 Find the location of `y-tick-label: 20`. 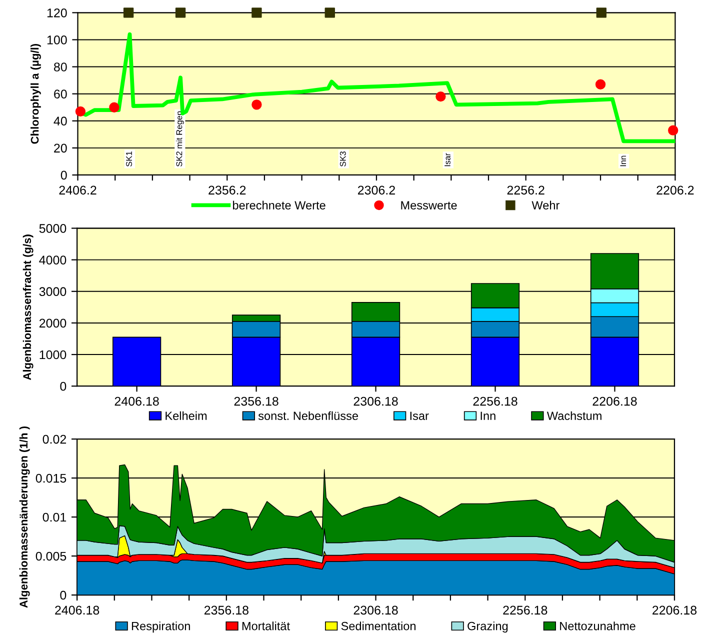

y-tick-label: 20 is located at coordinates (60, 148).